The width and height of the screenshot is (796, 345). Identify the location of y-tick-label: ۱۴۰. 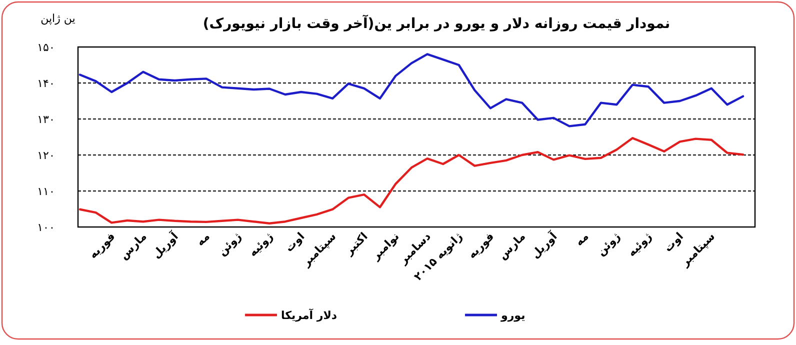
(46, 83).